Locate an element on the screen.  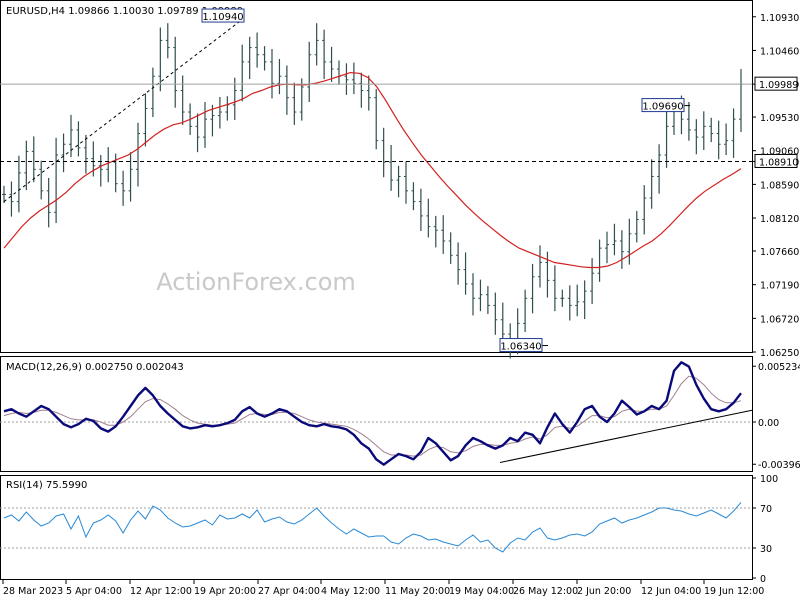
rsi-line is located at coordinates (372, 527).